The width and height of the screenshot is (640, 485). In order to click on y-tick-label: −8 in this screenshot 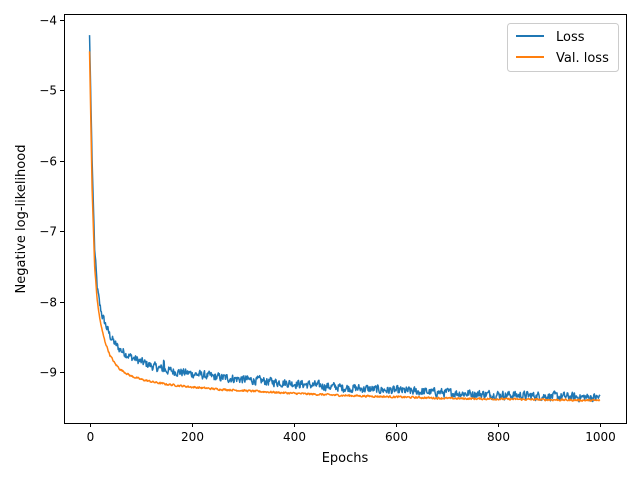, I will do `click(48, 303)`.